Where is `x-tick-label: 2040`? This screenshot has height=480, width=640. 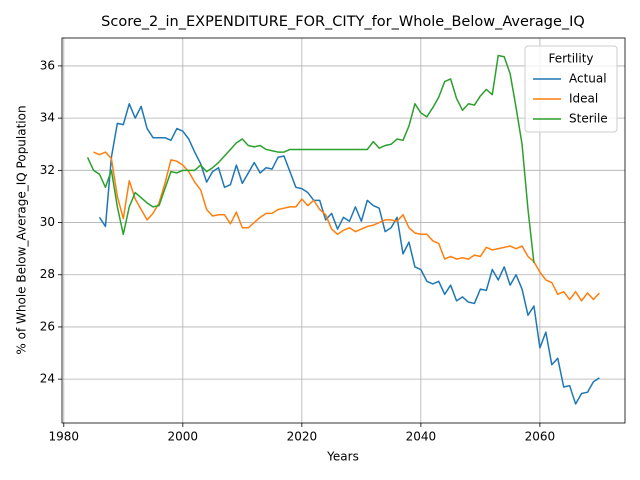 x-tick-label: 2040 is located at coordinates (421, 437).